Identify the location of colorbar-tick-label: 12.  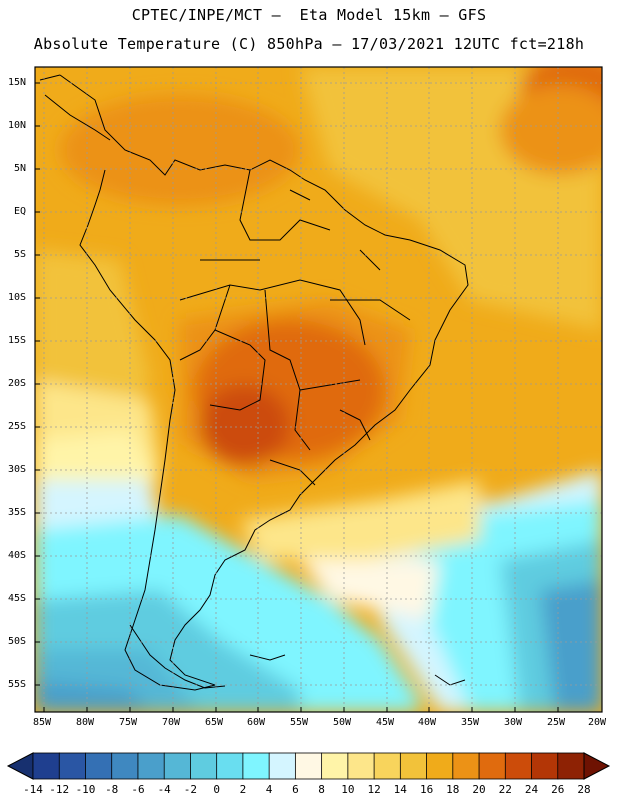
(374, 789).